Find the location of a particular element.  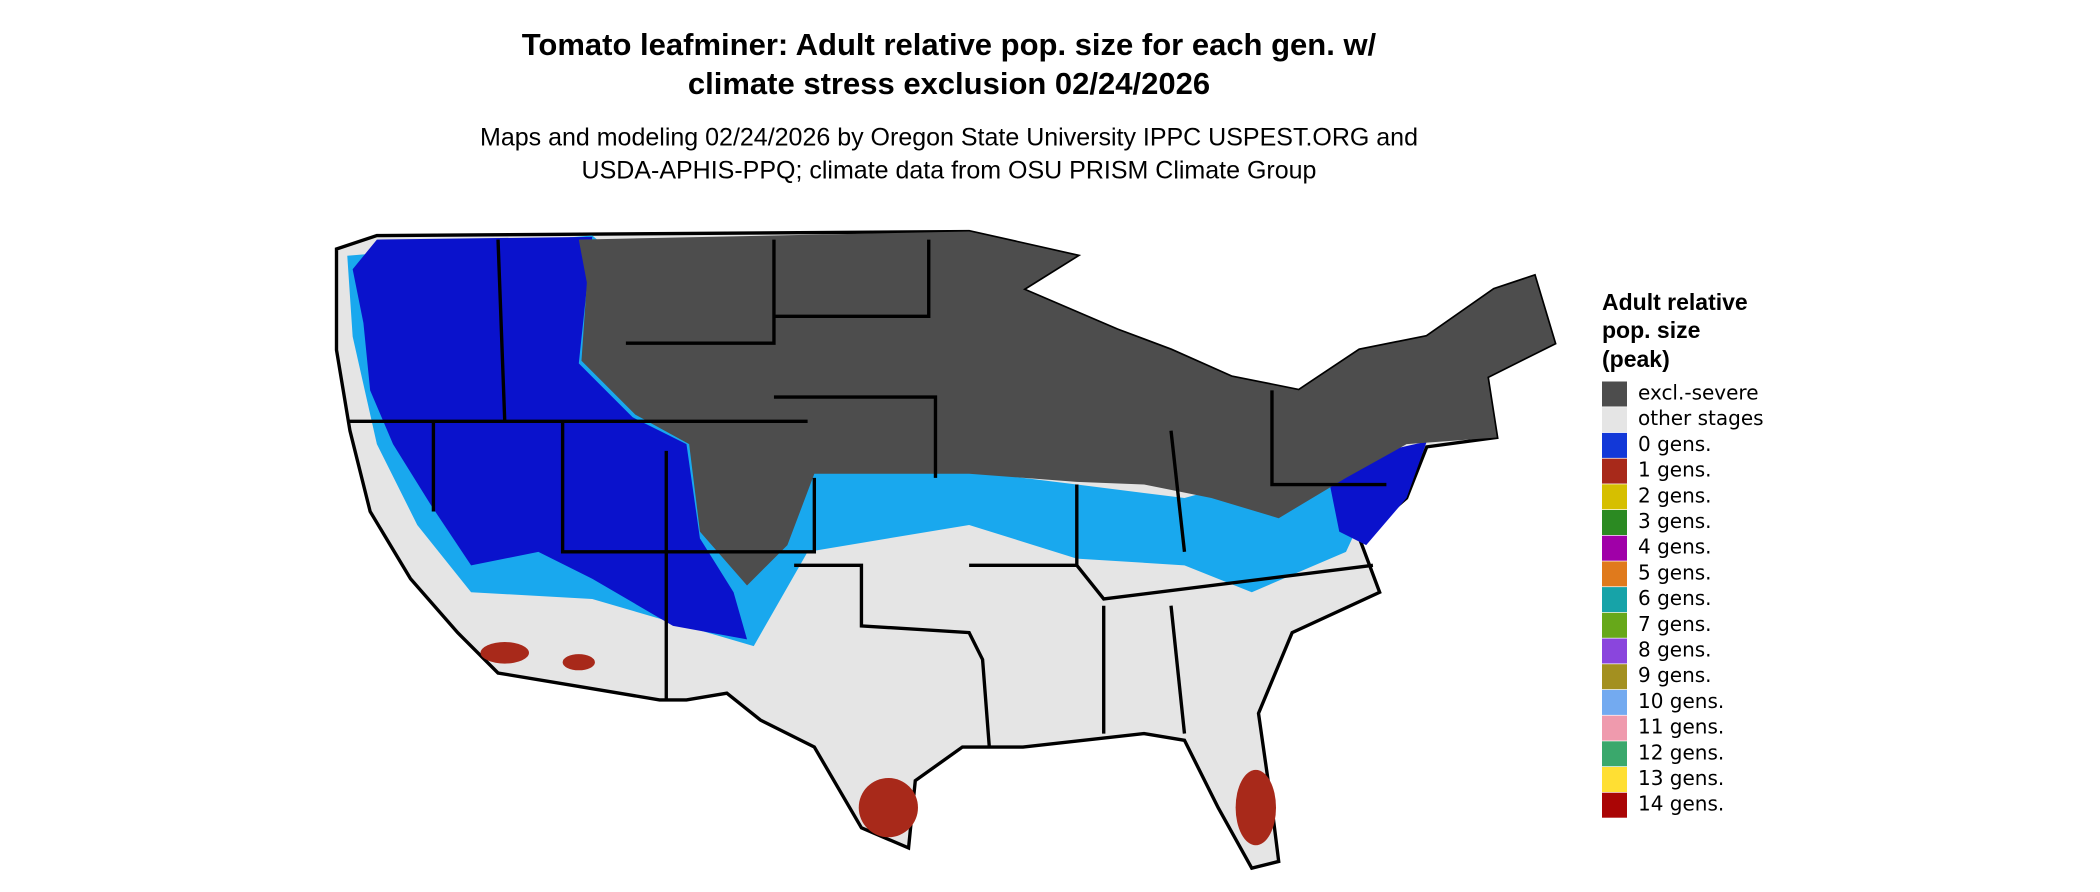

legend-label: 6 gens. is located at coordinates (1675, 598).